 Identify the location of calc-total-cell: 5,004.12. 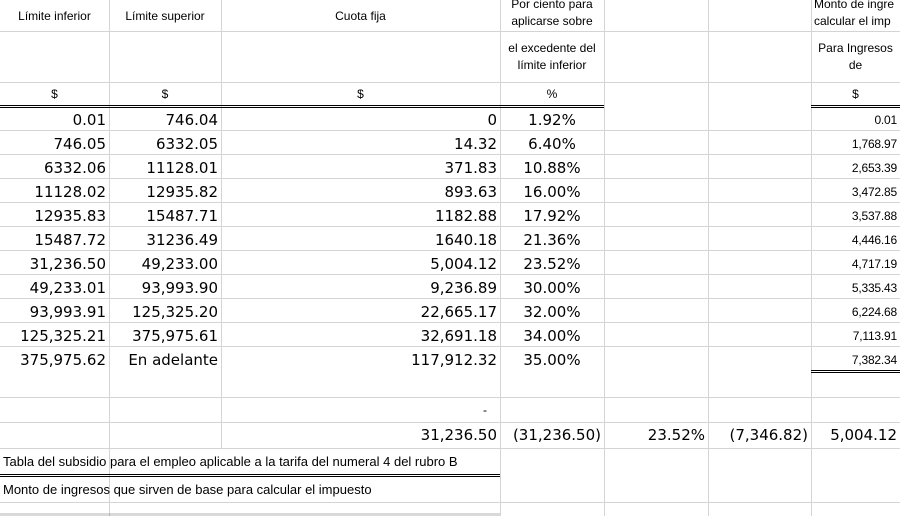
(863, 435).